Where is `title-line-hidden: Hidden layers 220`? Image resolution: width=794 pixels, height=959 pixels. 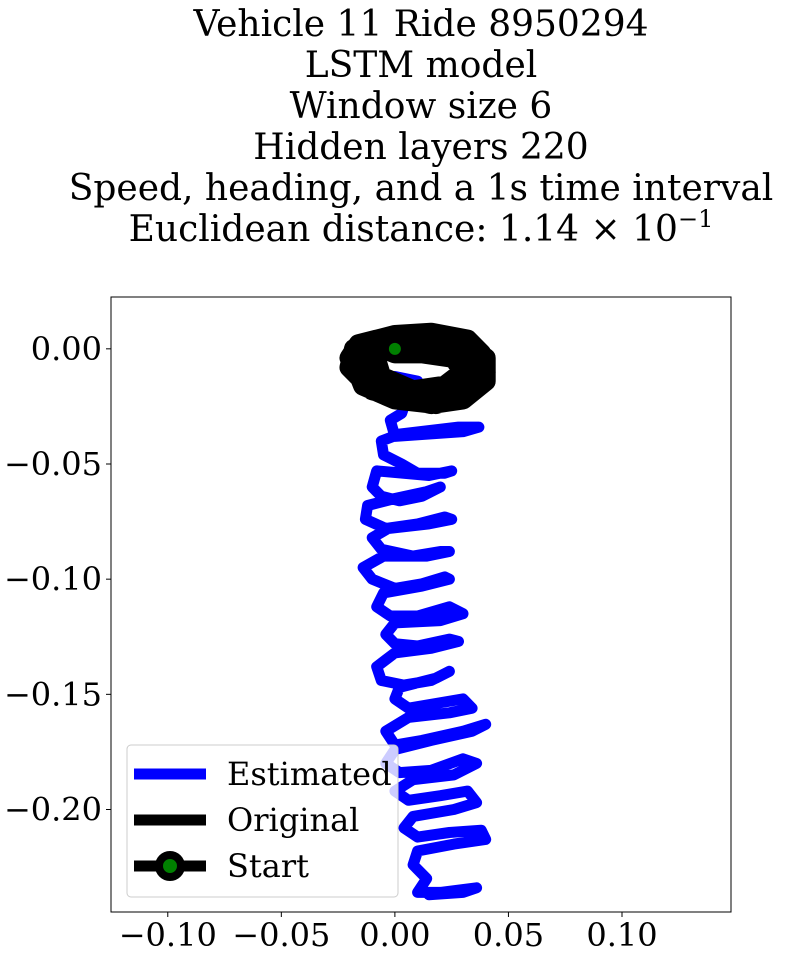 title-line-hidden: Hidden layers 220 is located at coordinates (421, 147).